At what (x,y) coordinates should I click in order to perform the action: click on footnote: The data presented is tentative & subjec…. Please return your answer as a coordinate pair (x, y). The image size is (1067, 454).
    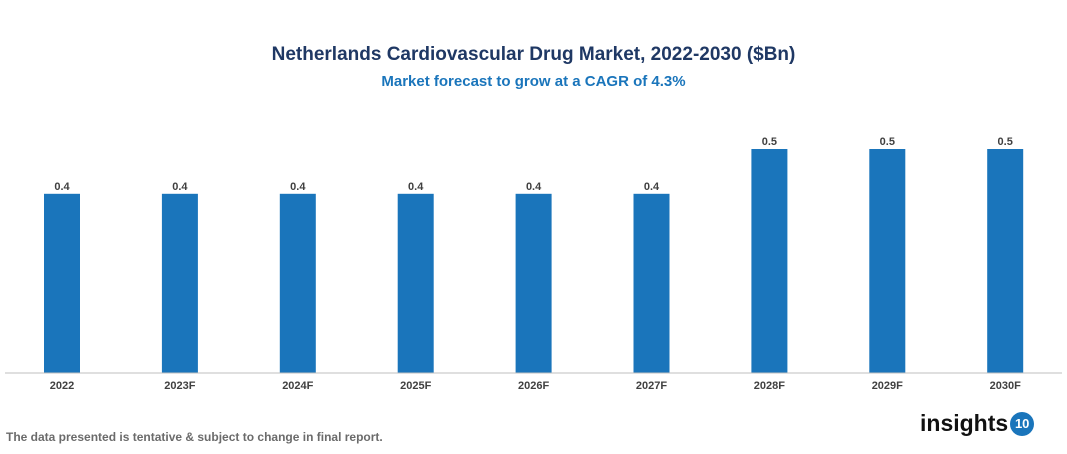
    Looking at the image, I should click on (194, 437).